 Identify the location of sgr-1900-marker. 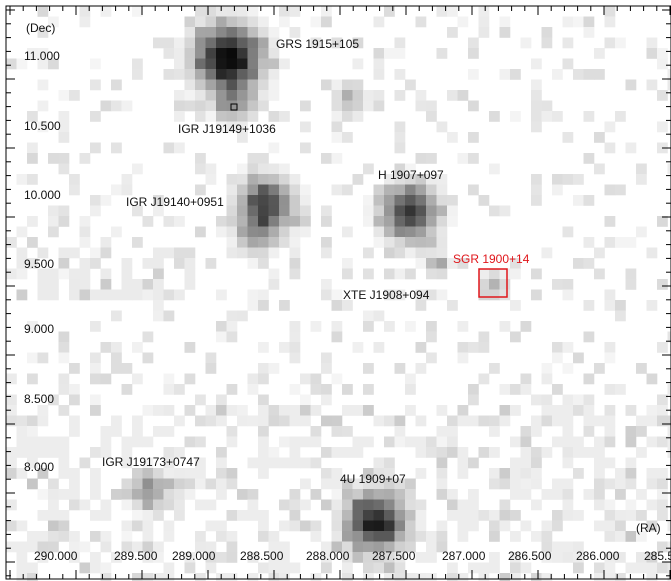
(493, 283).